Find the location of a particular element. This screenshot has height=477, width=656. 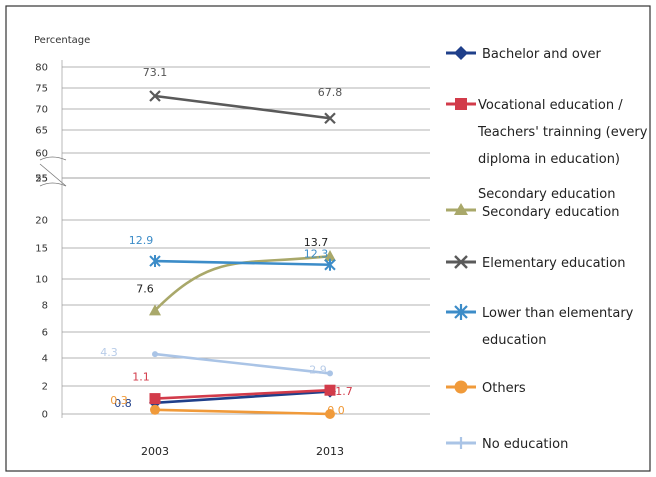

data-label: 0.3 is located at coordinates (119, 400).